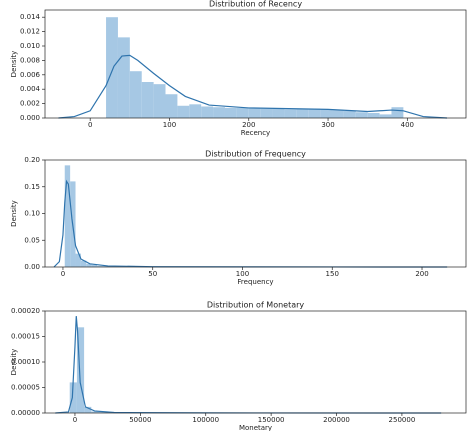  Describe the element at coordinates (30, 118) in the screenshot. I see `y-tick-label: 0.000` at that location.